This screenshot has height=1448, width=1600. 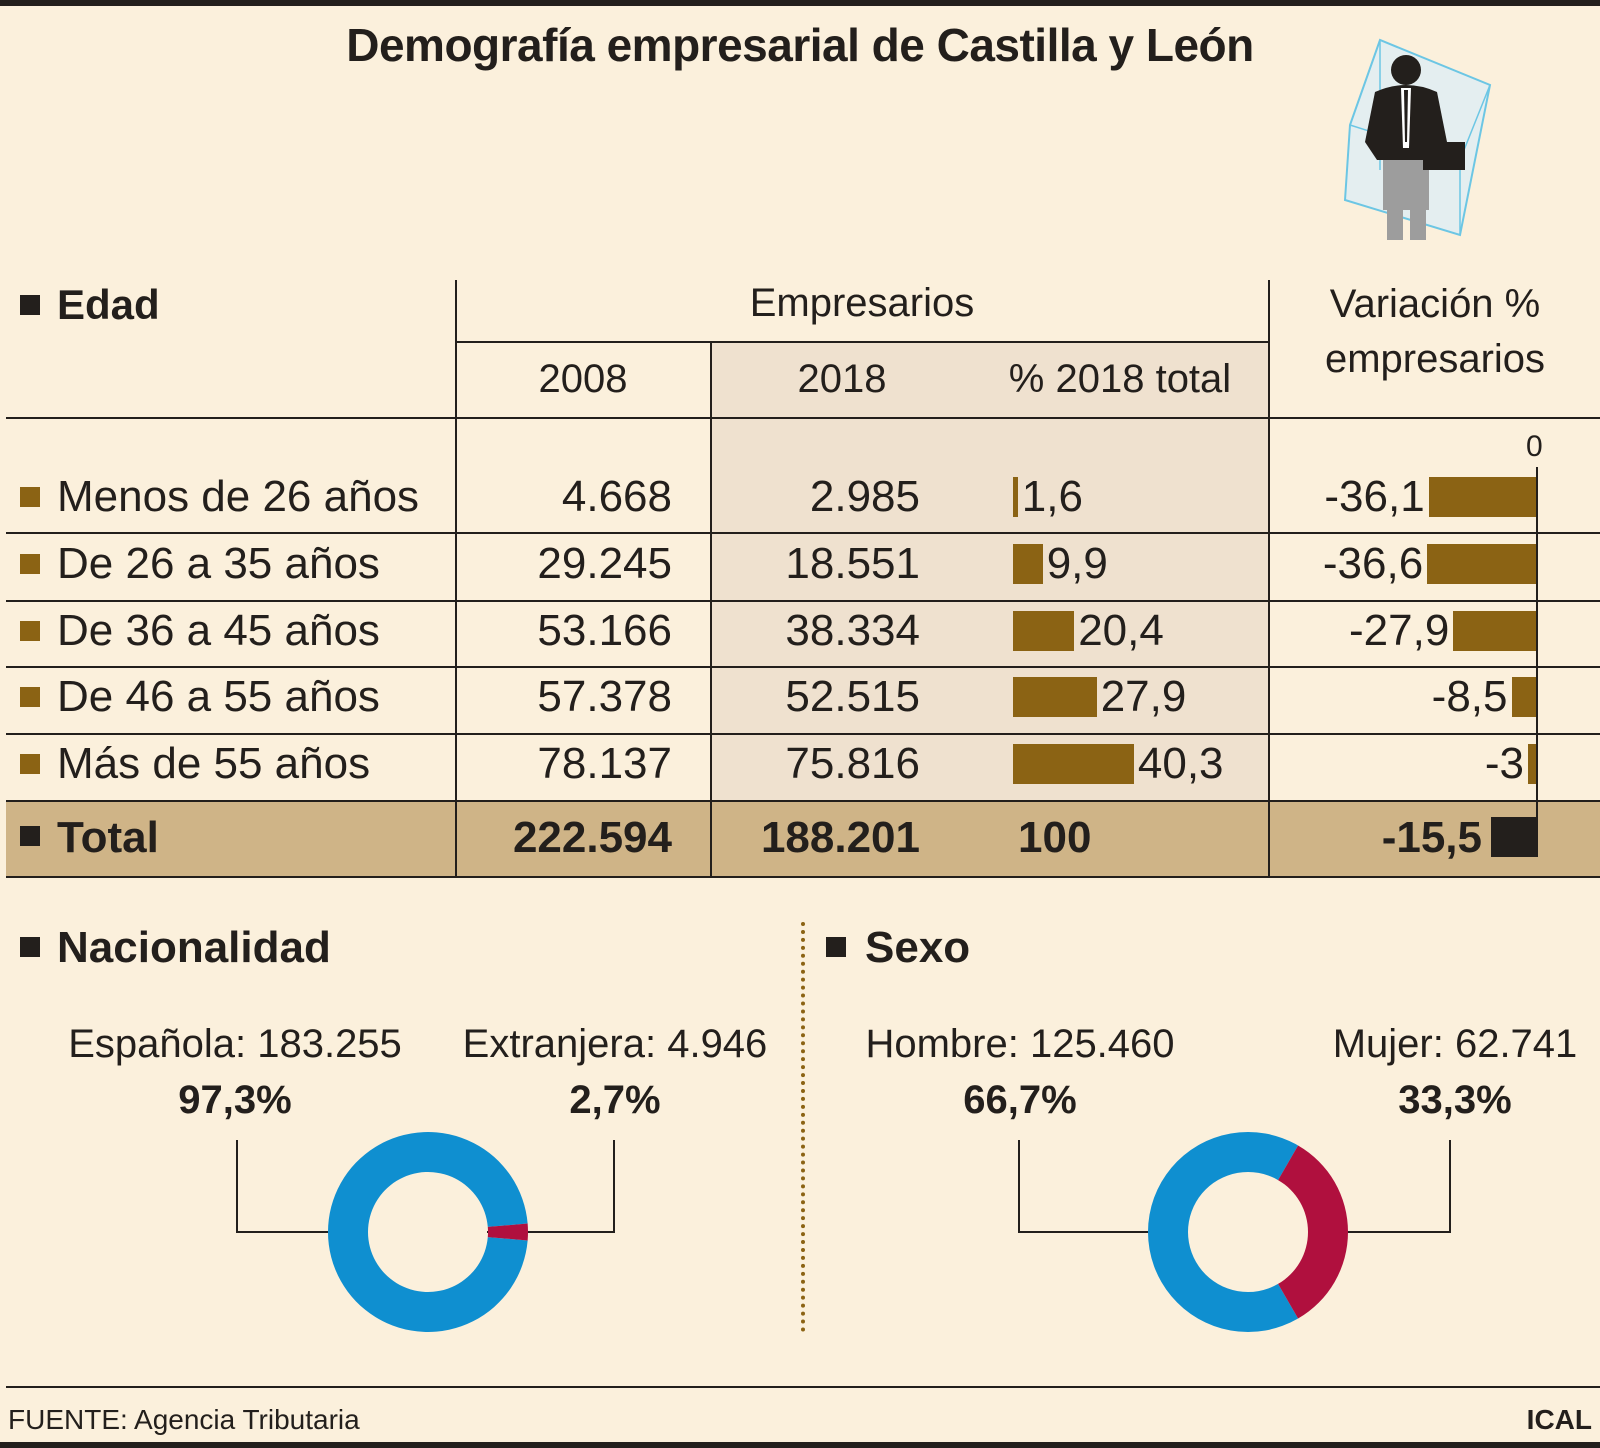 I want to click on col-header-pct: % 2018 total, so click(x=1120, y=379).